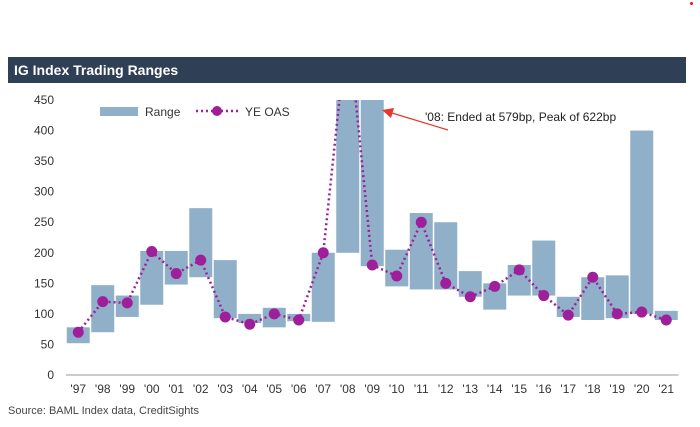 The width and height of the screenshot is (700, 427). What do you see at coordinates (176, 389) in the screenshot?
I see `x-tick-label: '01` at bounding box center [176, 389].